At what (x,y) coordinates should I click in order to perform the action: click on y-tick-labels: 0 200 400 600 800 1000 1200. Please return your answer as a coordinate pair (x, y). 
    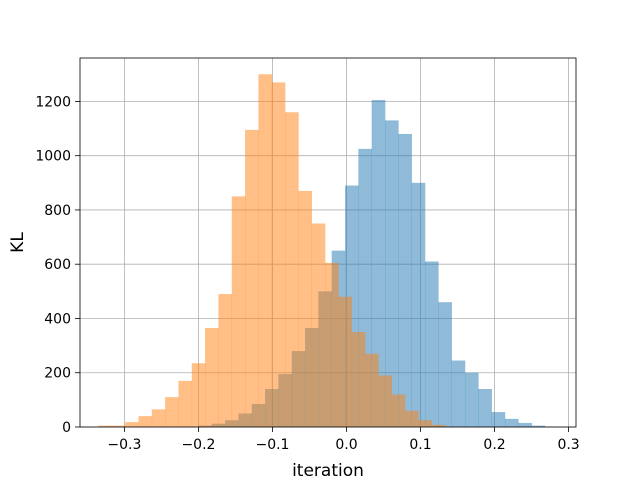
    Looking at the image, I should click on (53, 265).